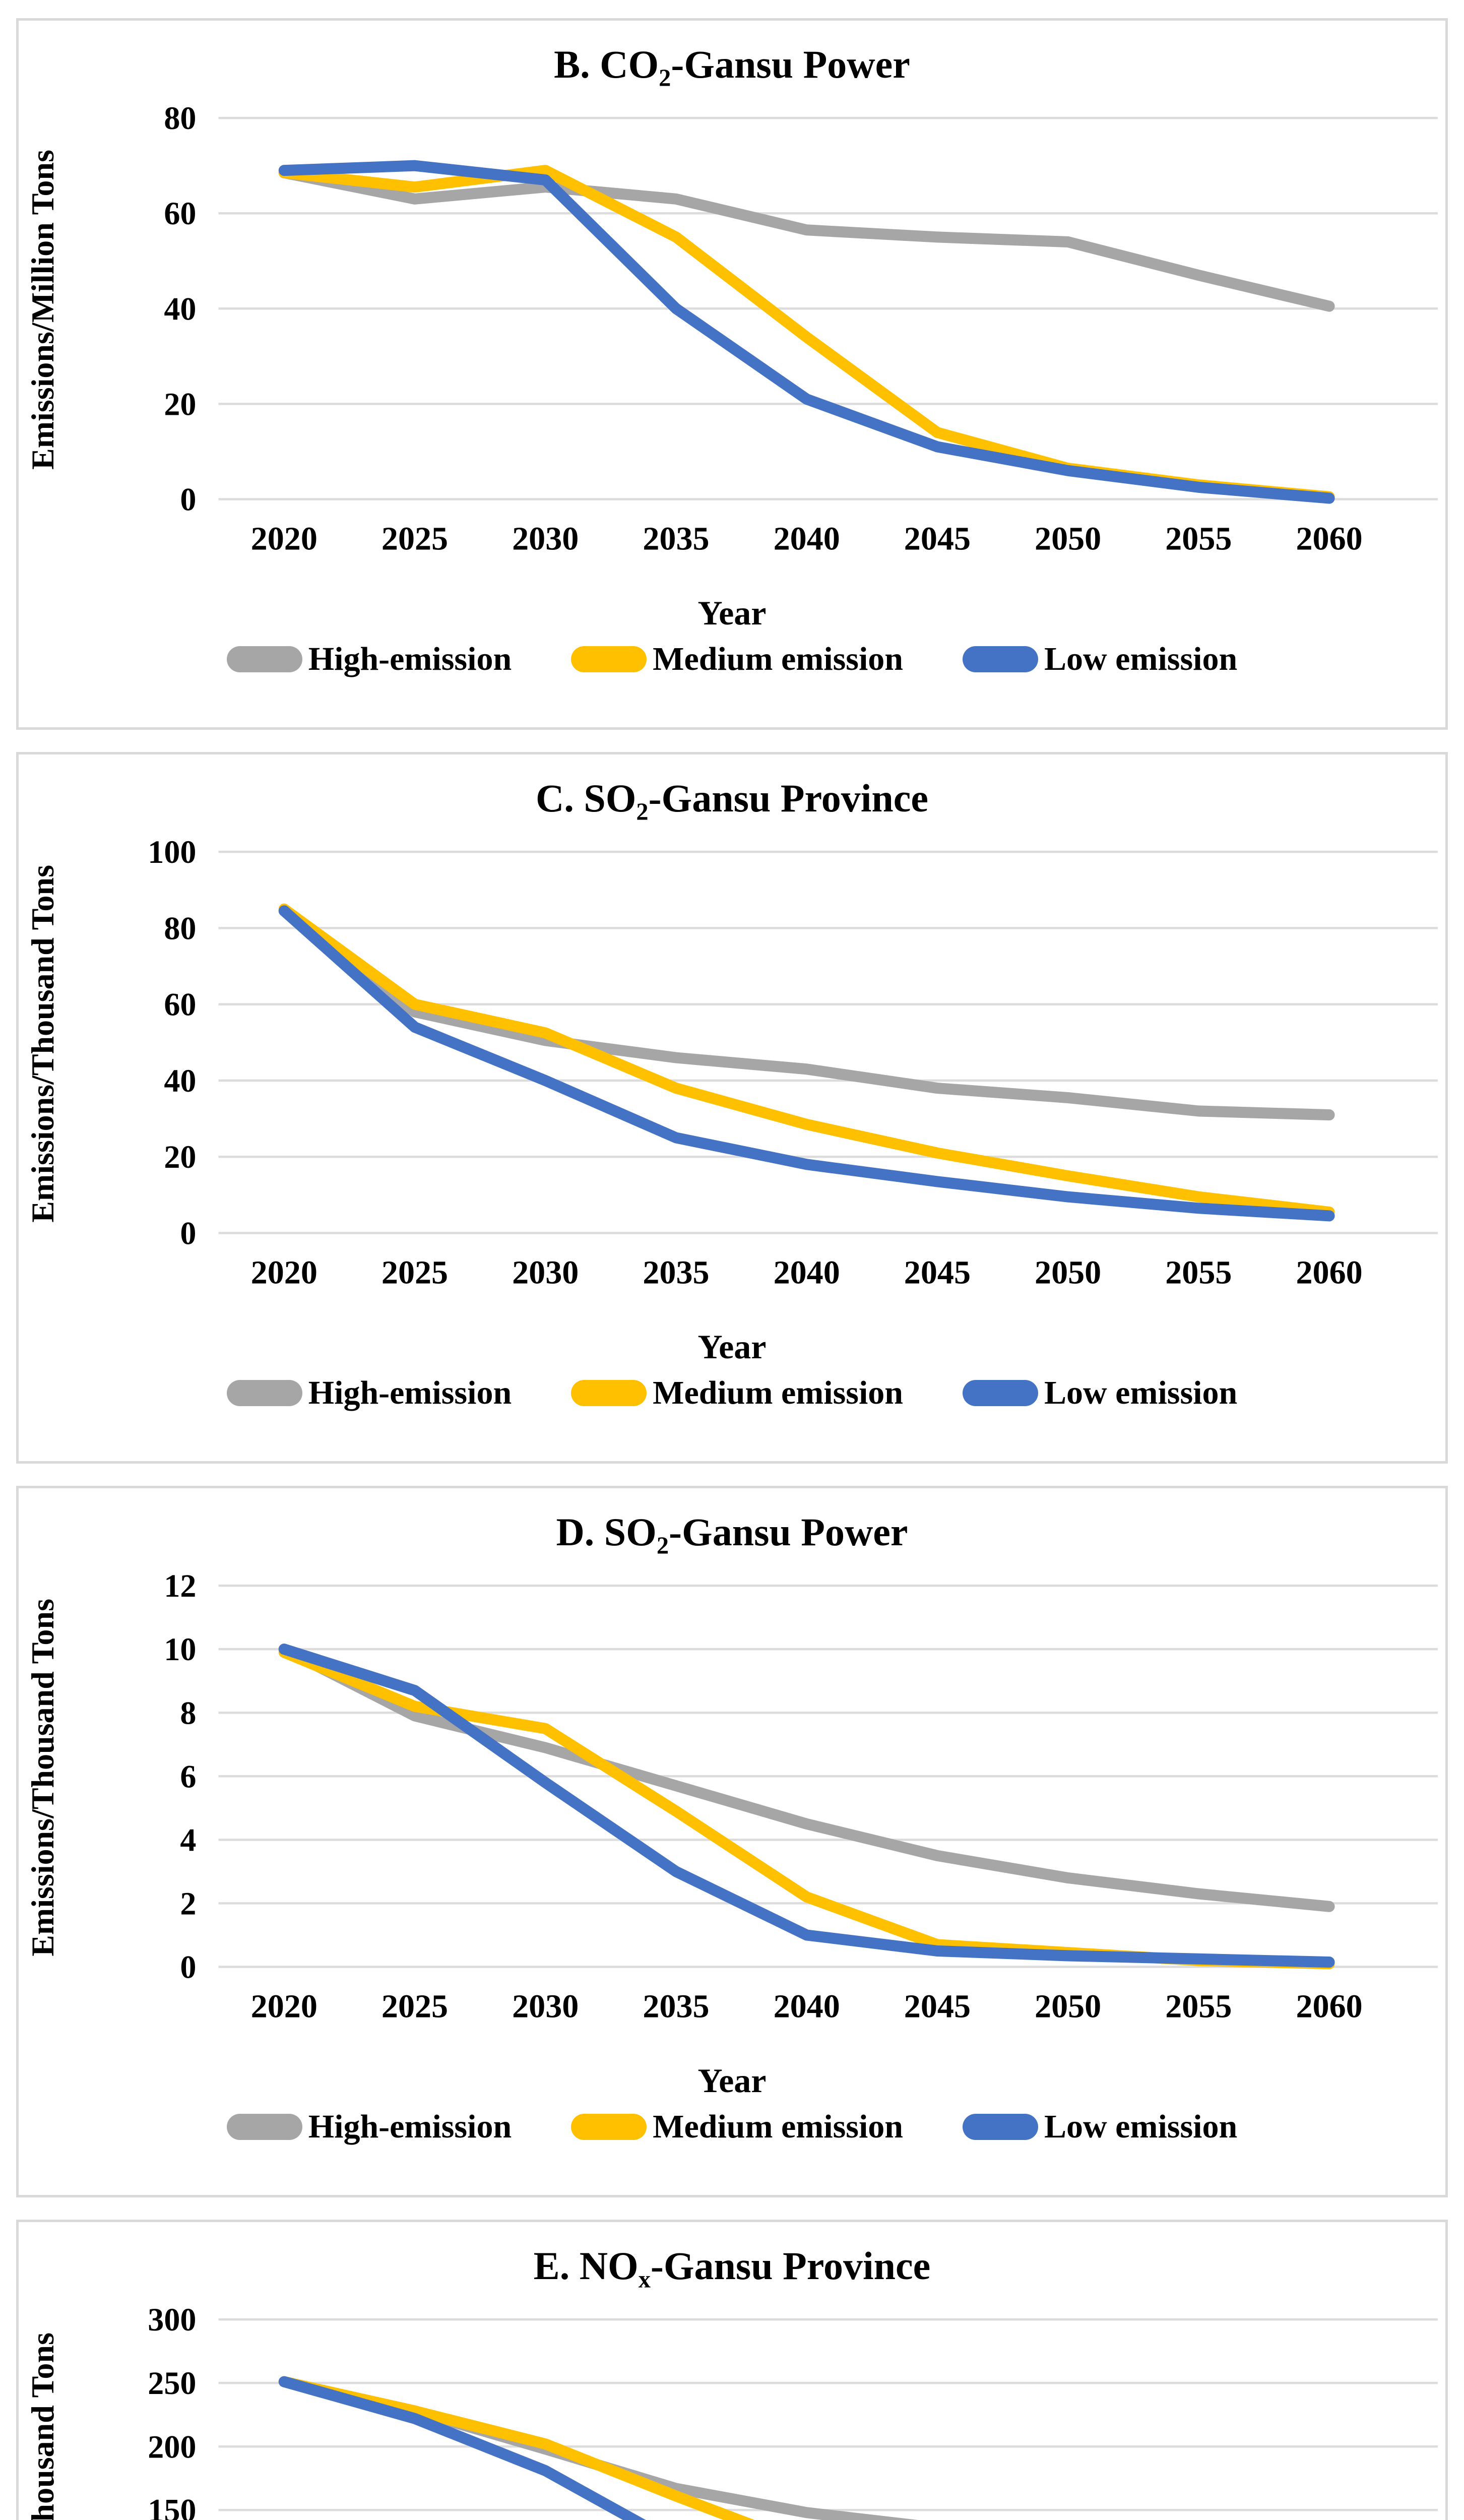  I want to click on y-tick-label: 300, so click(172, 2320).